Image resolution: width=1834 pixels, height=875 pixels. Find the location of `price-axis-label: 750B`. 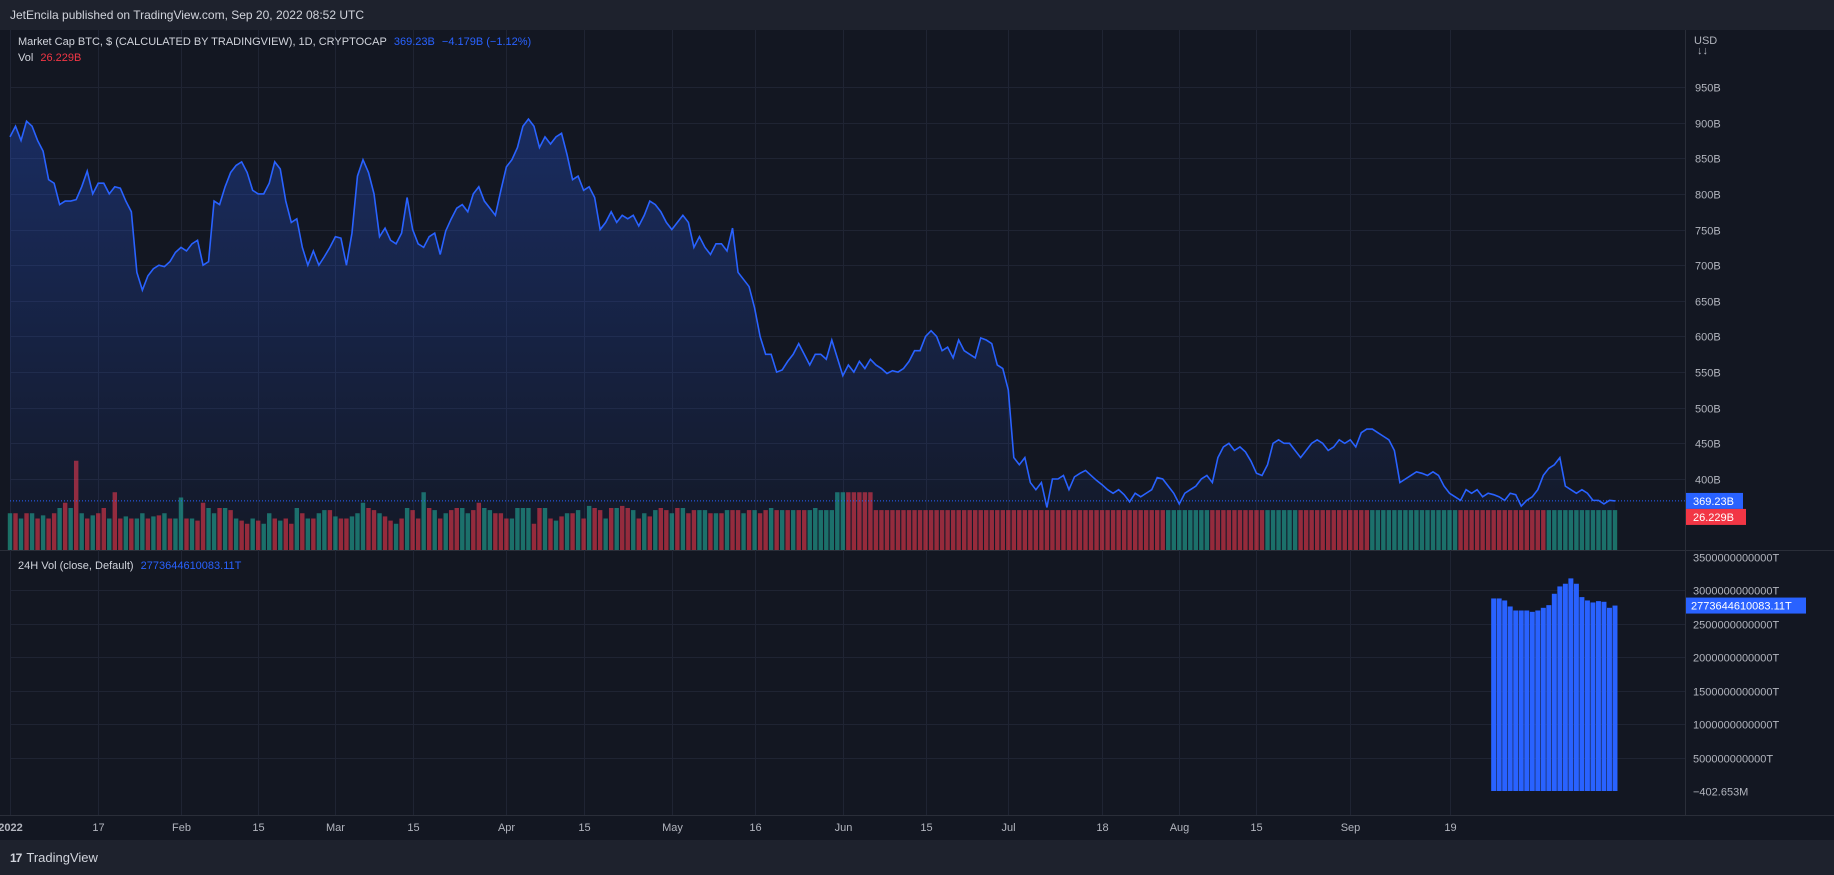

price-axis-label: 750B is located at coordinates (1708, 232).